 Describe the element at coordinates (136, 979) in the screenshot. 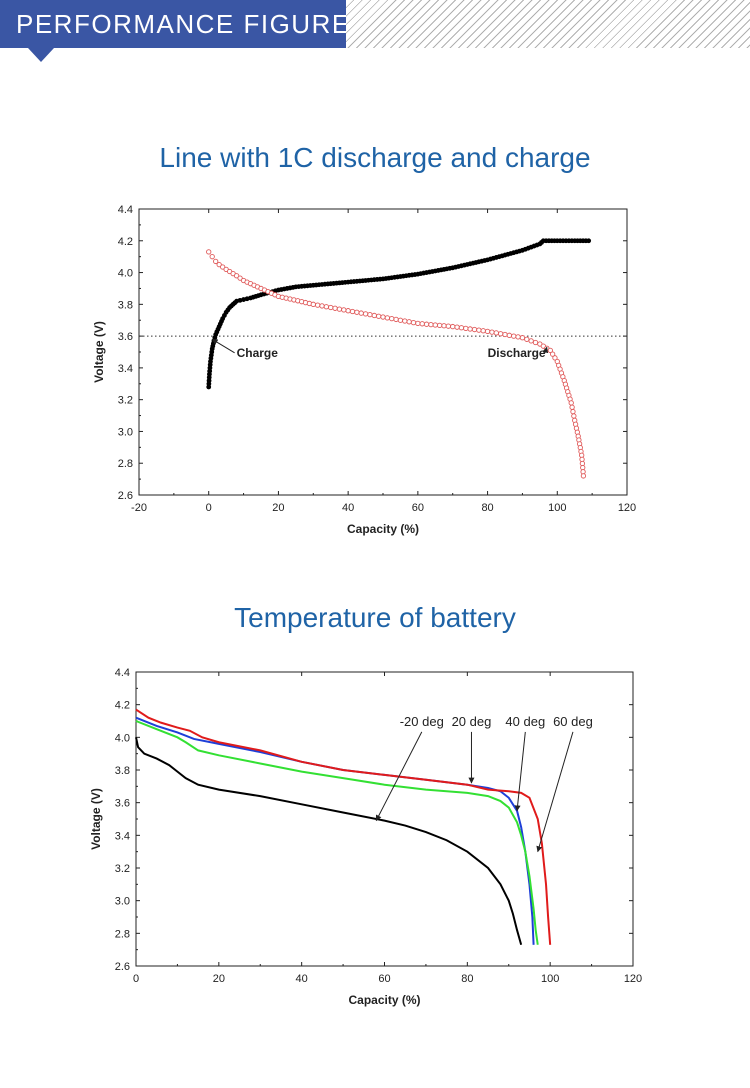

I see `x-tick-label: 0` at that location.